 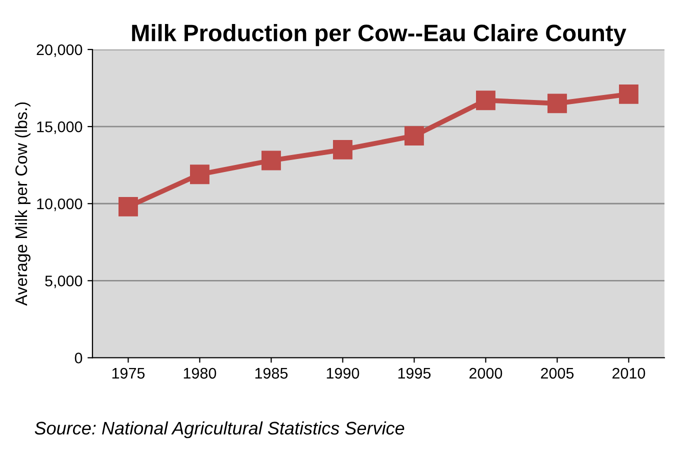 I want to click on x-tick-label: 1980, so click(x=200, y=373).